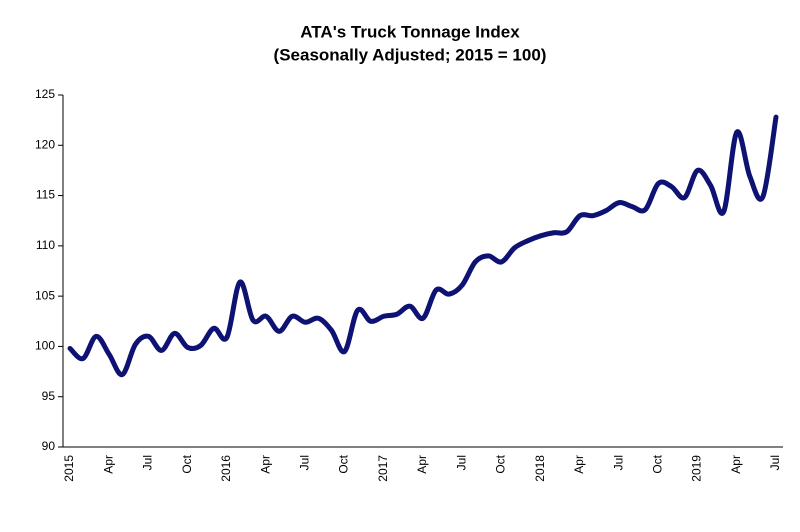  I want to click on y-tick-label: 115, so click(45, 195).